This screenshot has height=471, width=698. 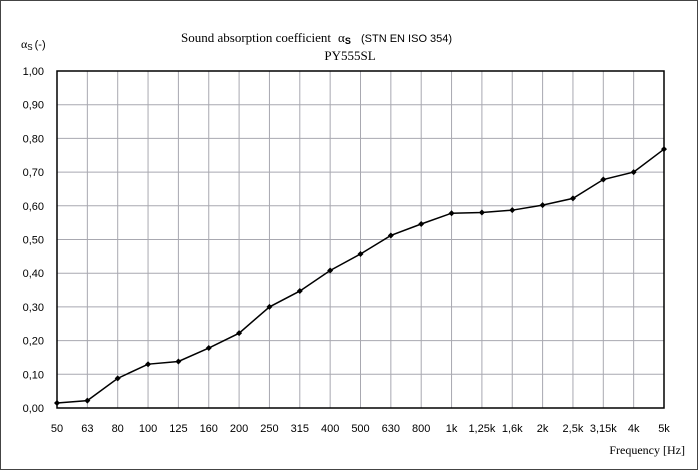 I want to click on x-tick-label: 80, so click(x=118, y=429).